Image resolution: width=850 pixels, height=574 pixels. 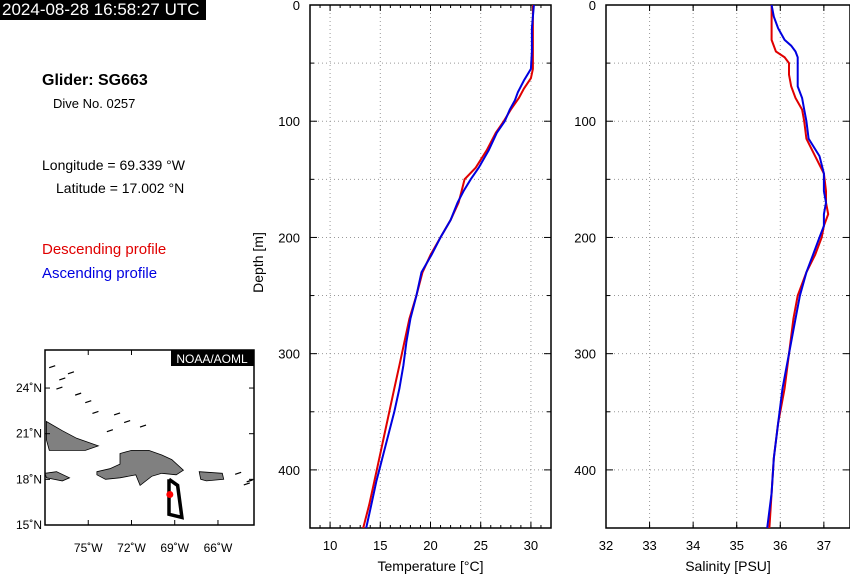 What do you see at coordinates (728, 566) in the screenshot?
I see `salinity-x-axis-label: Salinity [PSU]` at bounding box center [728, 566].